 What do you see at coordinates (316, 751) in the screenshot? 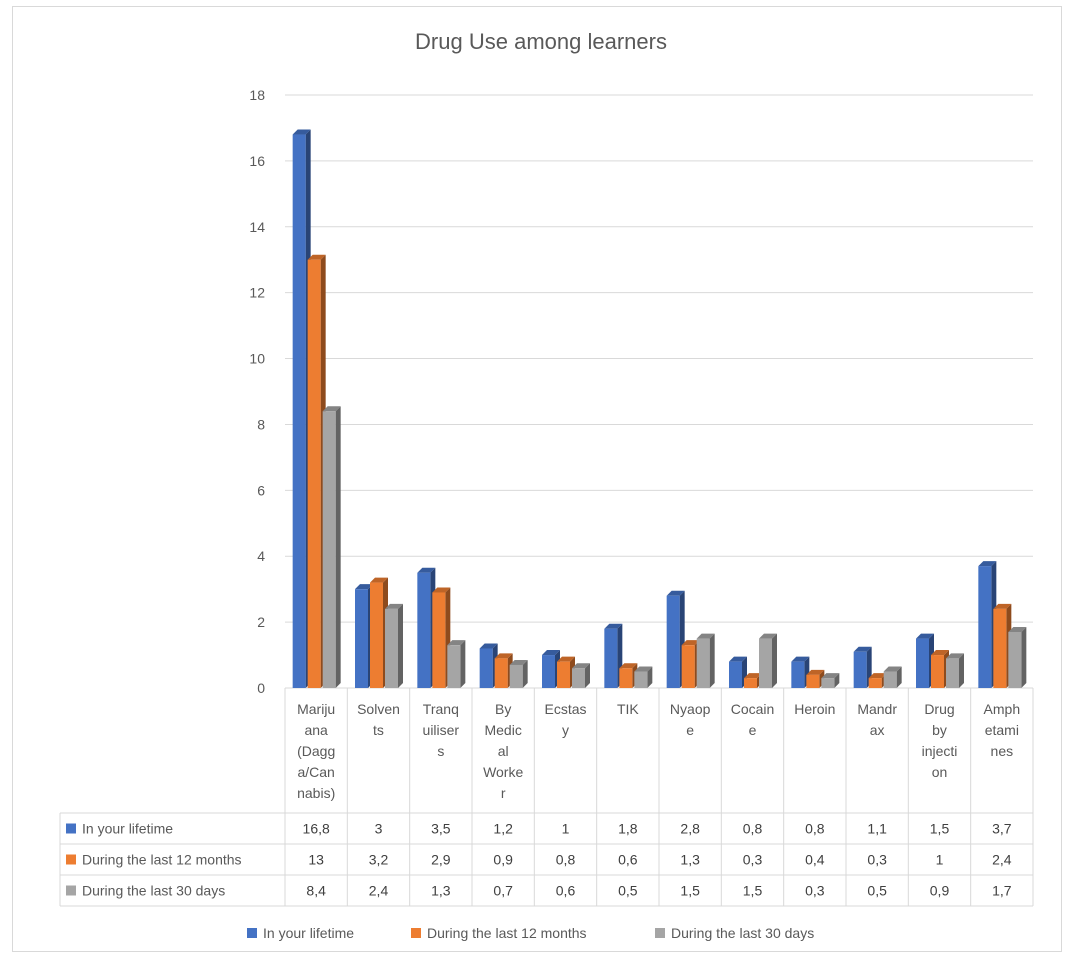
I see `x-tick-label: Mariju ana (Dagg a/Can nabis)` at bounding box center [316, 751].